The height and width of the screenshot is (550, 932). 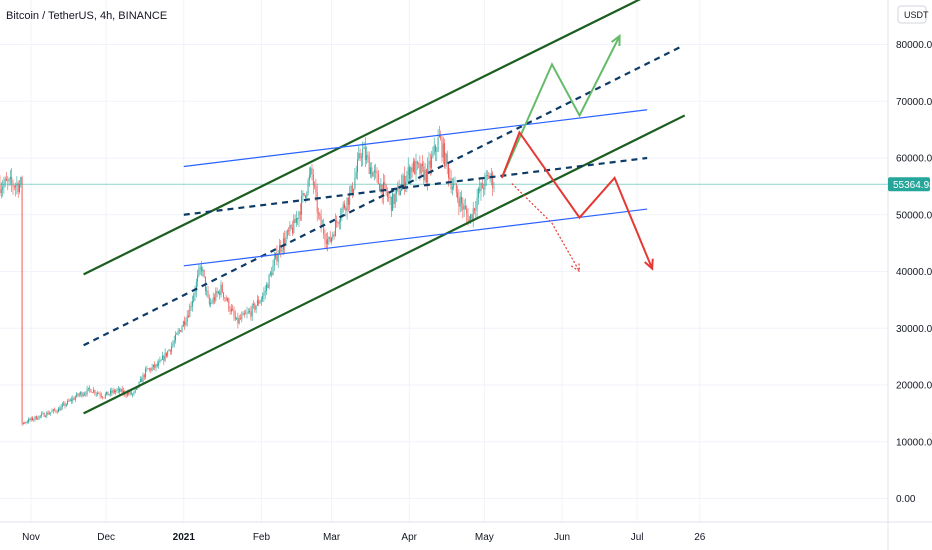 I want to click on x-tick-label: Jul, so click(x=637, y=537).